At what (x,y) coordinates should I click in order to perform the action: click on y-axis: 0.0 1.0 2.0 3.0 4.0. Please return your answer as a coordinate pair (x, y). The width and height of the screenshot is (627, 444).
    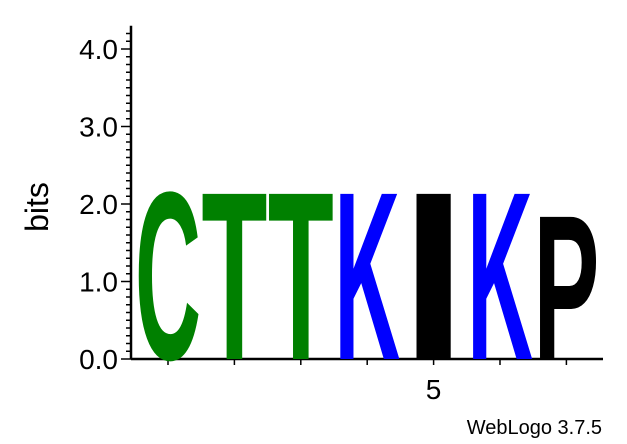
    Looking at the image, I should click on (106, 200).